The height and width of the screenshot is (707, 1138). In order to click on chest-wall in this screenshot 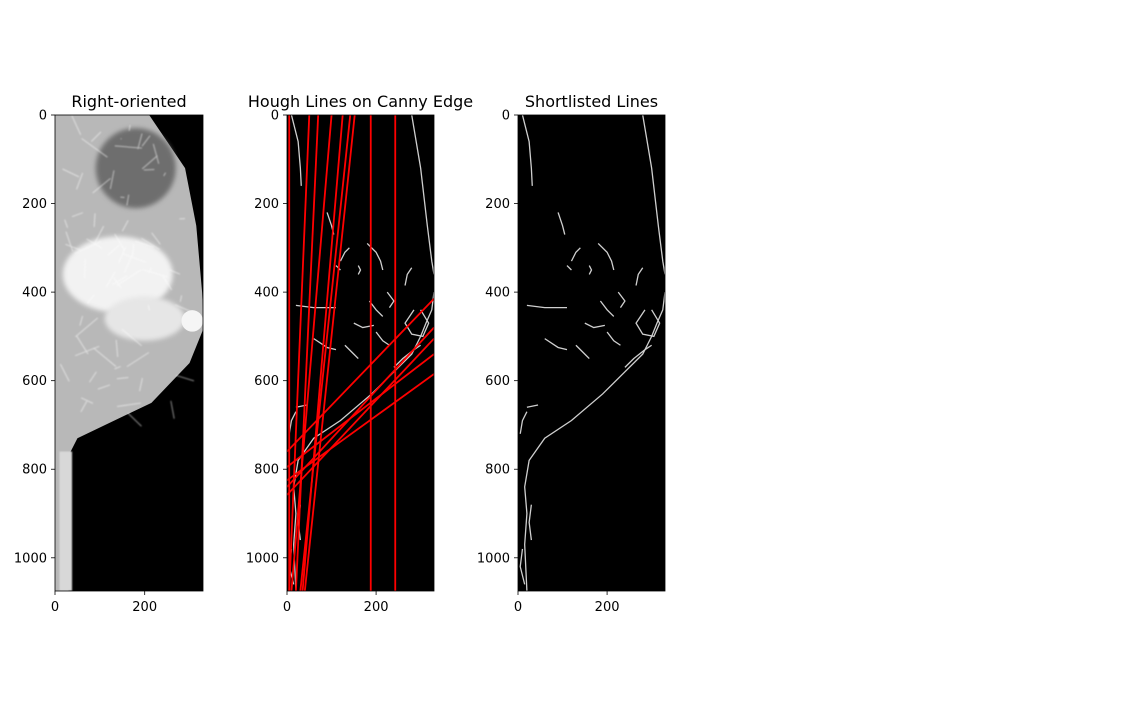, I will do `click(66, 521)`.